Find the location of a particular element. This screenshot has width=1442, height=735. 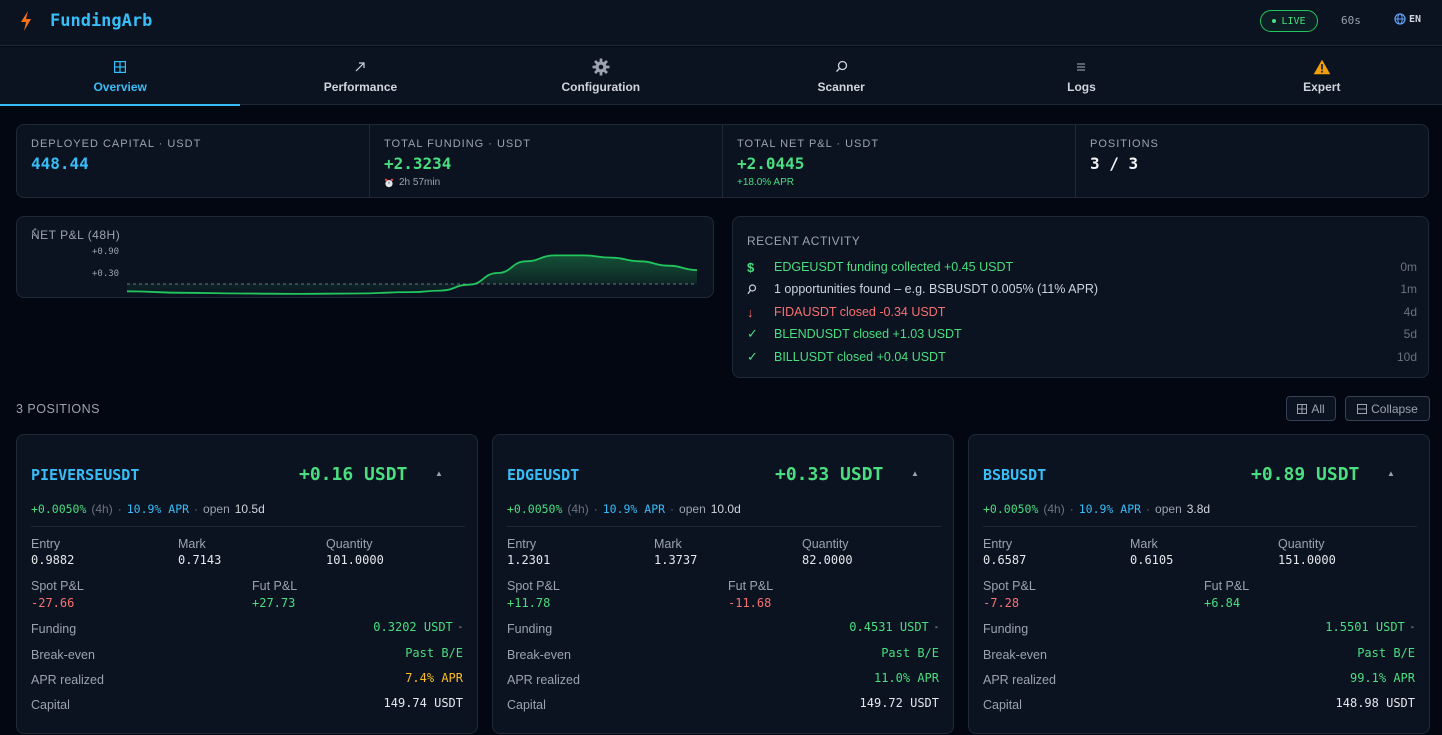

funding-rate: +0.0050% is located at coordinates (535, 509).